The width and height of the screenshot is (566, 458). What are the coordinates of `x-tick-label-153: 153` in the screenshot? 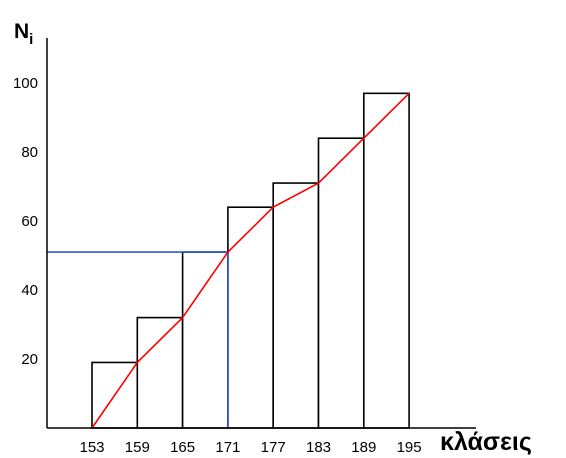 It's located at (91, 447).